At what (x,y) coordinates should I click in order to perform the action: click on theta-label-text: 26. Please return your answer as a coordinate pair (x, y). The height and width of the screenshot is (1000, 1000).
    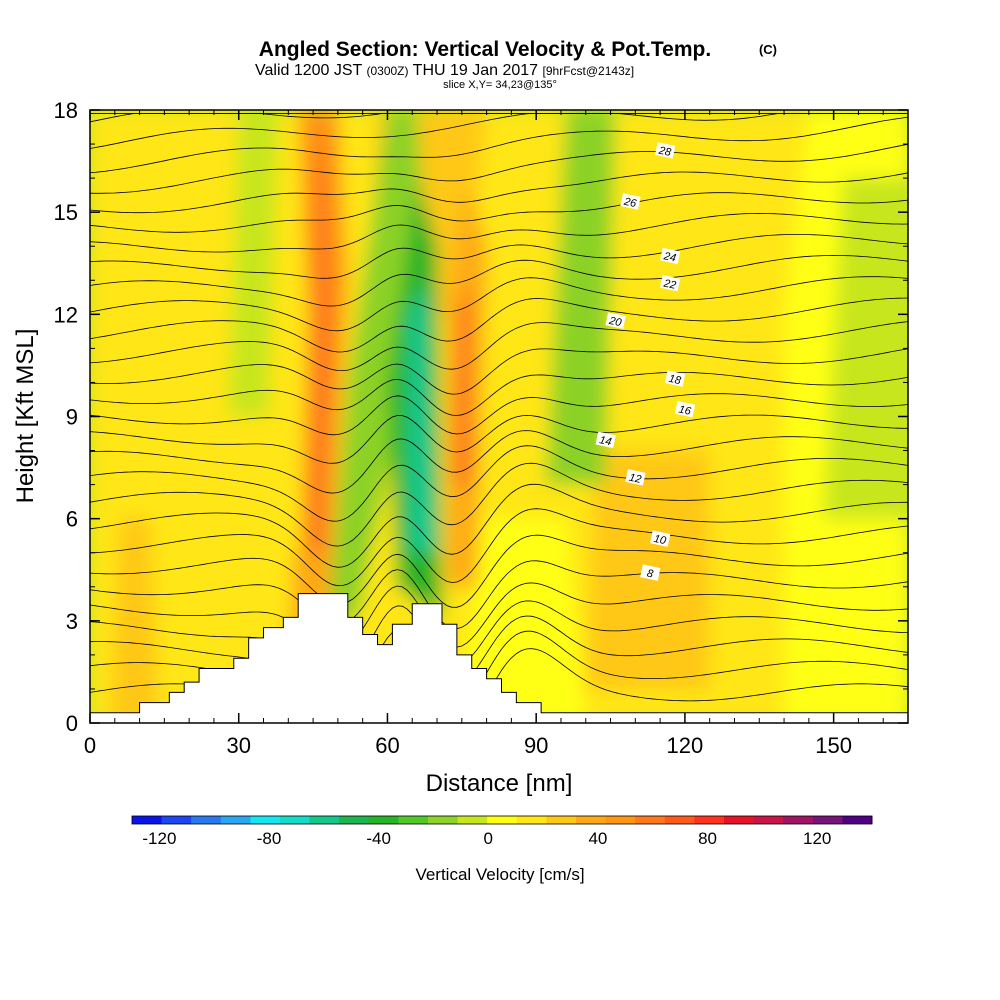
    Looking at the image, I should click on (630, 203).